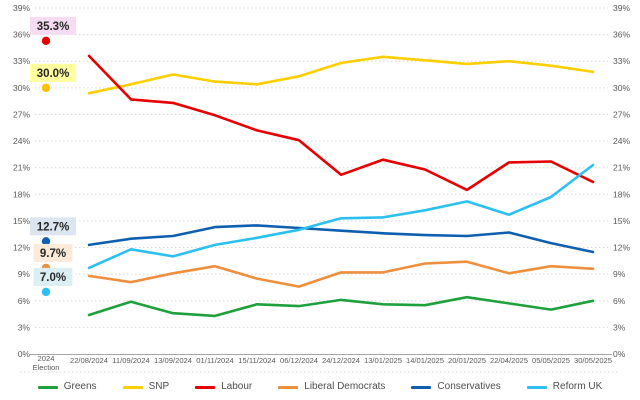 This screenshot has width=640, height=400. What do you see at coordinates (130, 360) in the screenshot?
I see `x-label-1: 11/09/2024` at bounding box center [130, 360].